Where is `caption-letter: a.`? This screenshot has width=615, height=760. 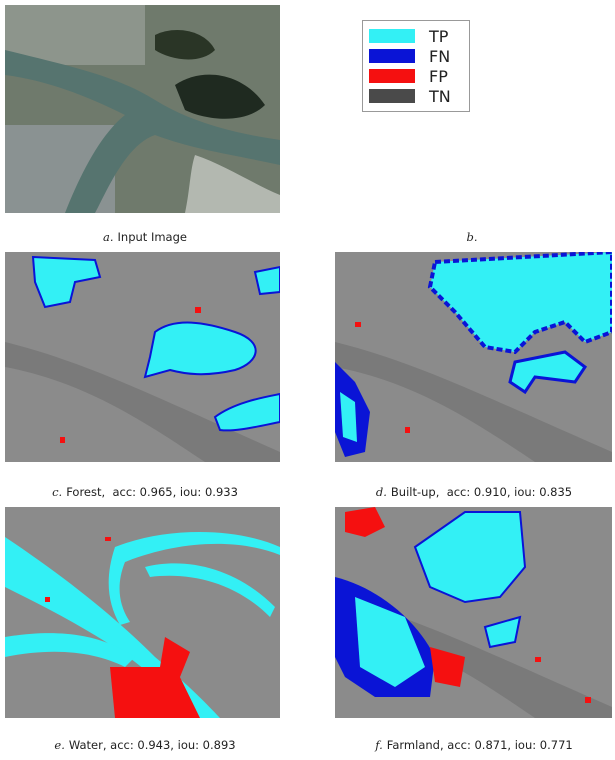 caption-letter: a. is located at coordinates (108, 237).